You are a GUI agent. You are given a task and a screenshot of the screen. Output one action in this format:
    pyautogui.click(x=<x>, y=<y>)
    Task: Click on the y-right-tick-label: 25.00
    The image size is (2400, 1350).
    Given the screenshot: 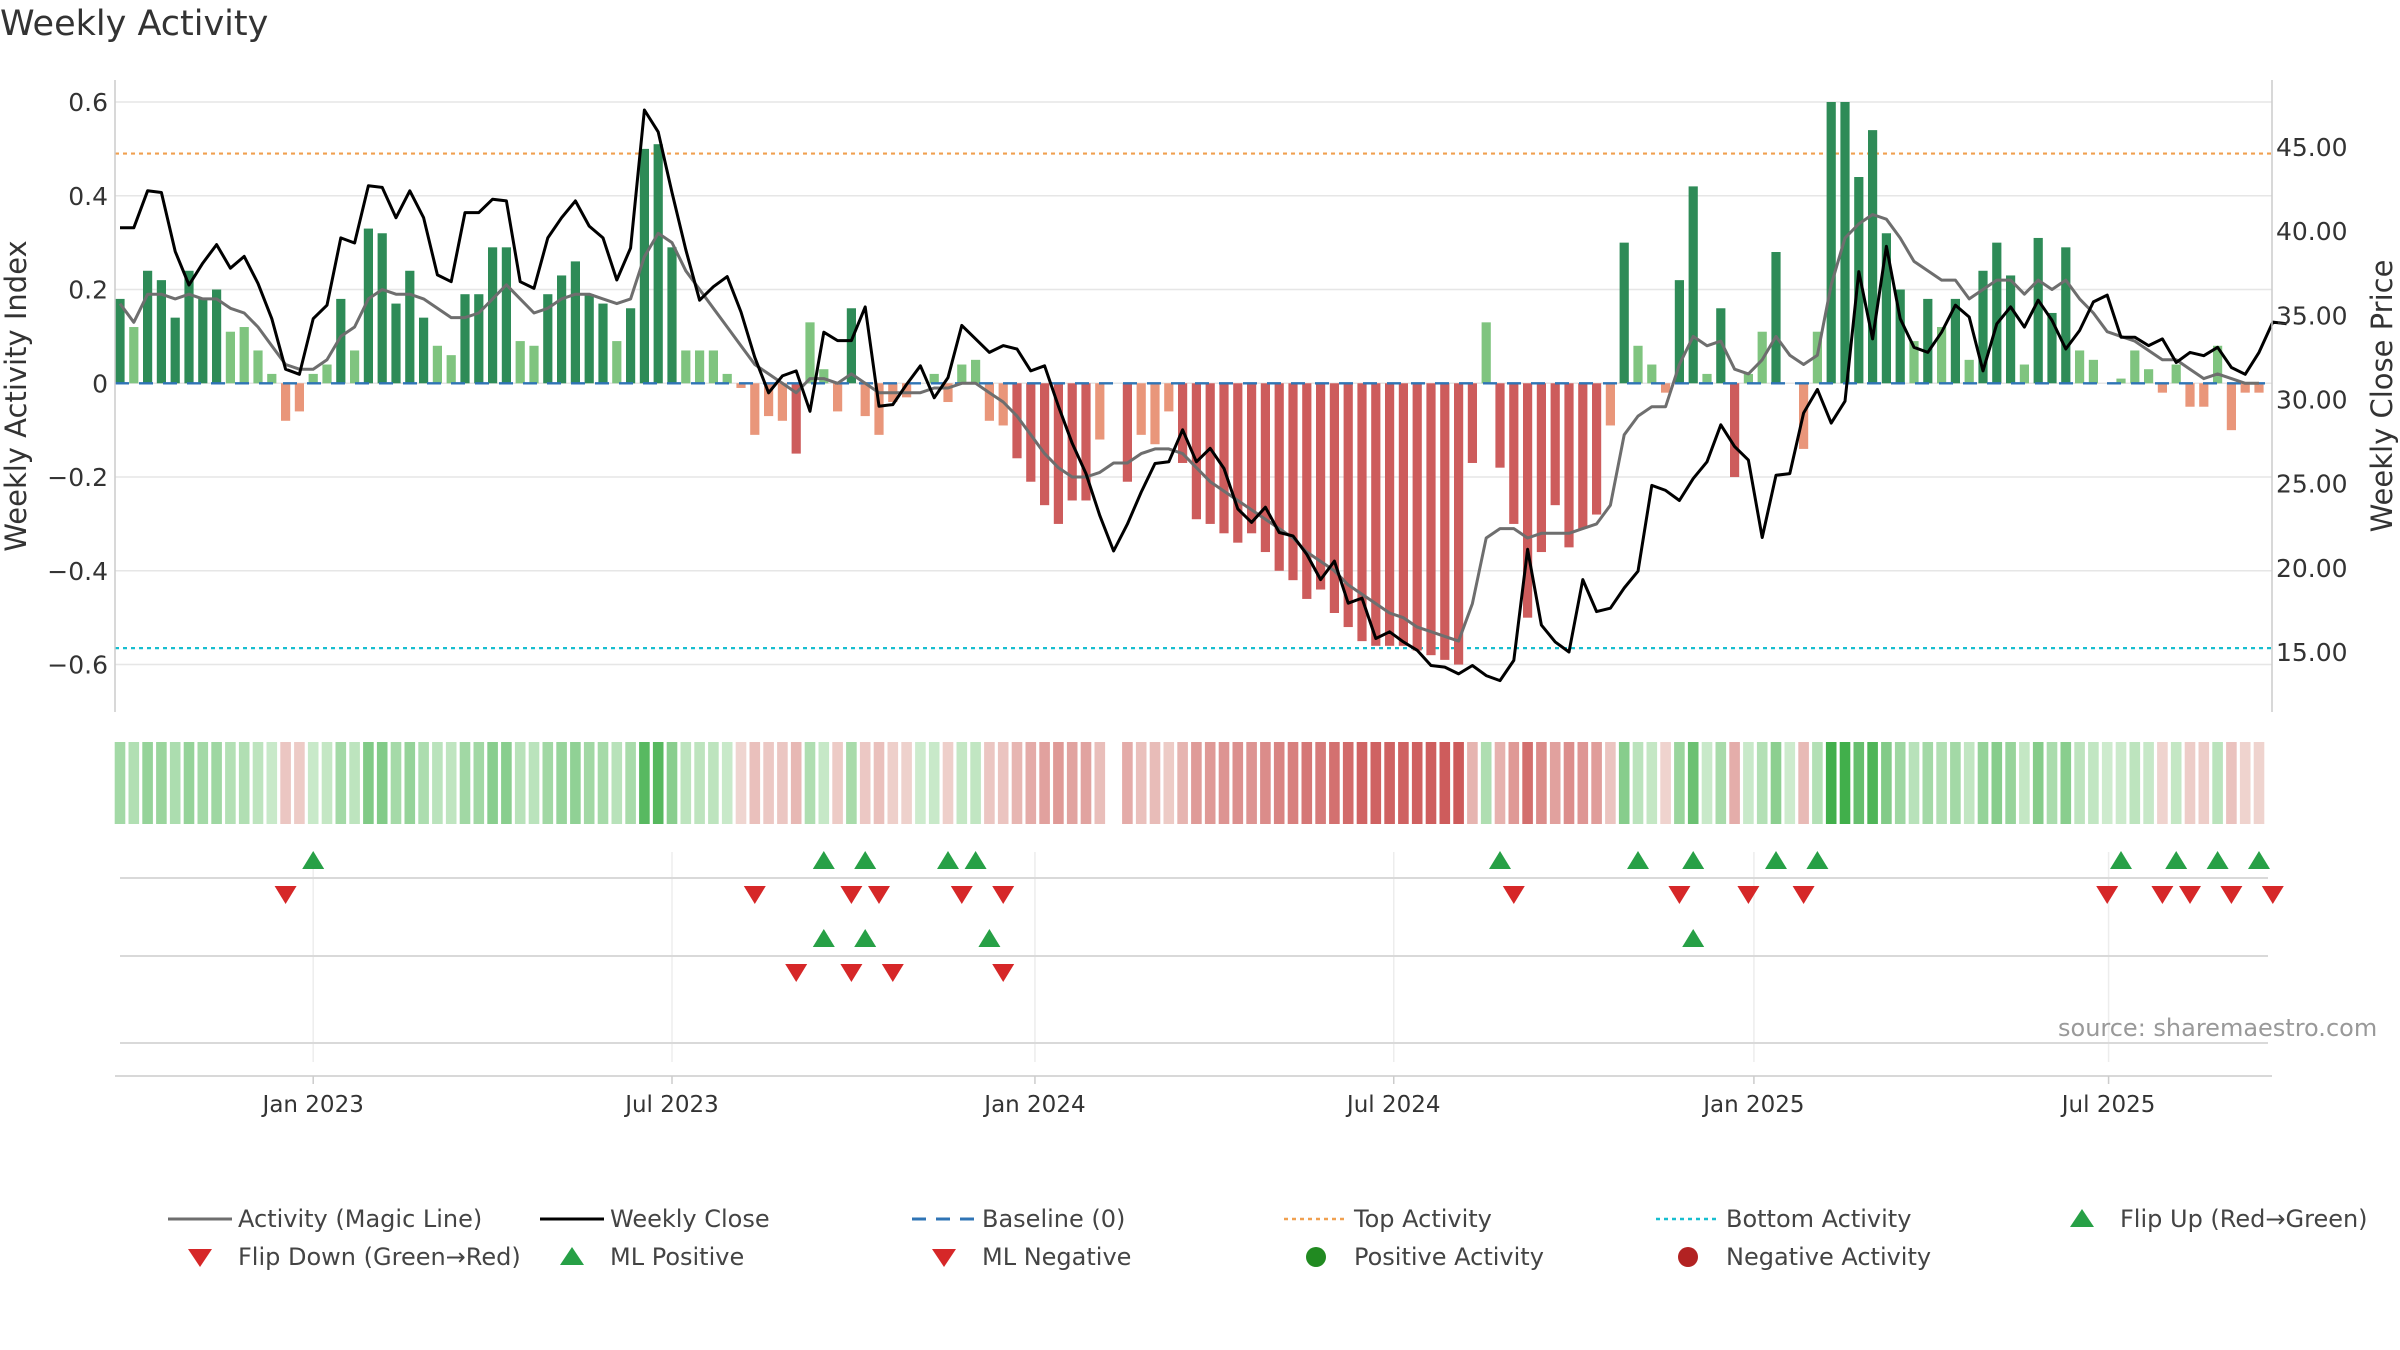 What is the action you would take?
    pyautogui.click(x=2312, y=484)
    